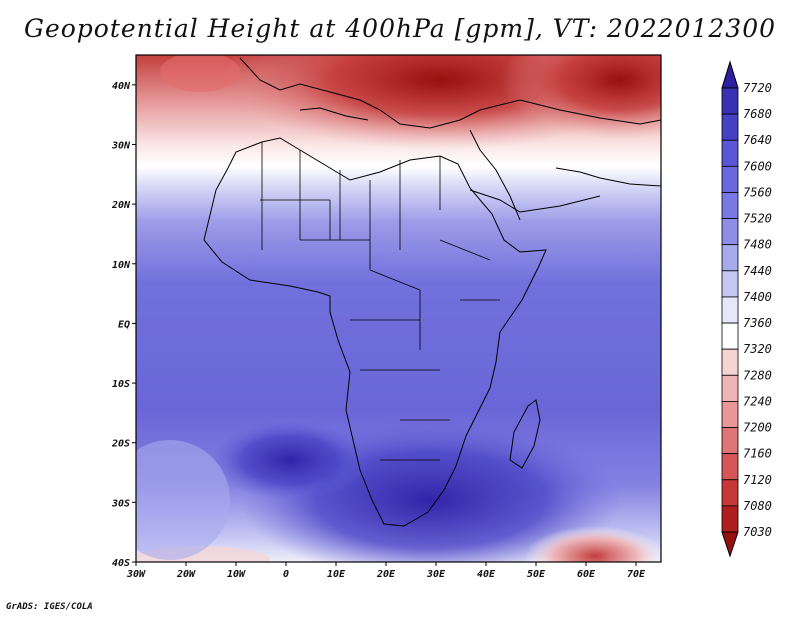 The image size is (800, 618). What do you see at coordinates (136, 574) in the screenshot?
I see `x-tick-label: 30W` at bounding box center [136, 574].